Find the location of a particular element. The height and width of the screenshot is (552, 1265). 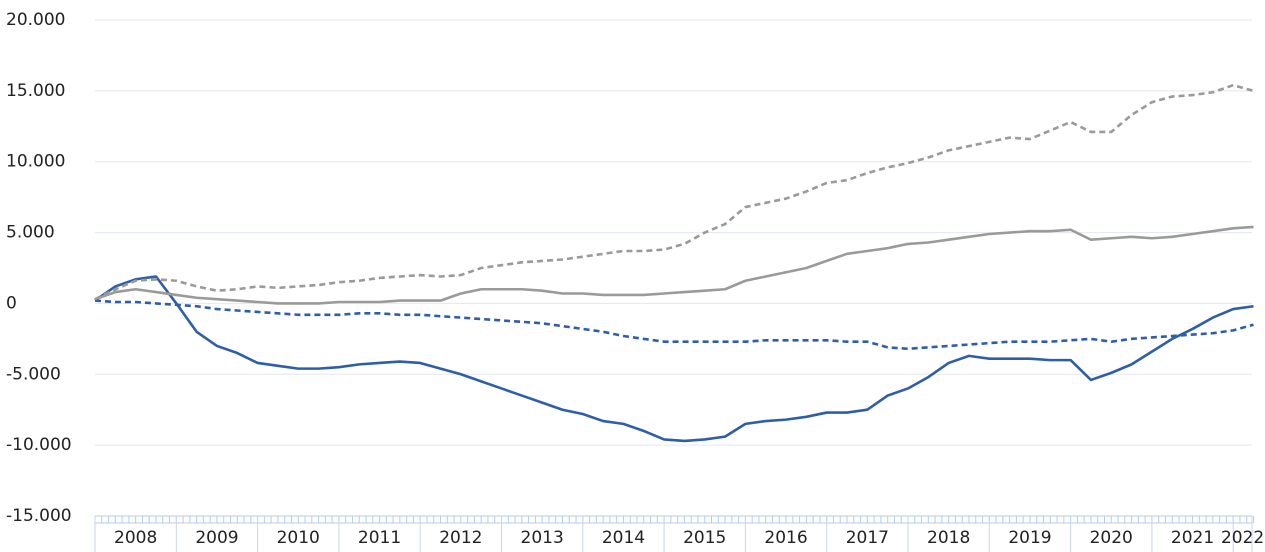

x-axis-strip is located at coordinates (673, 519).